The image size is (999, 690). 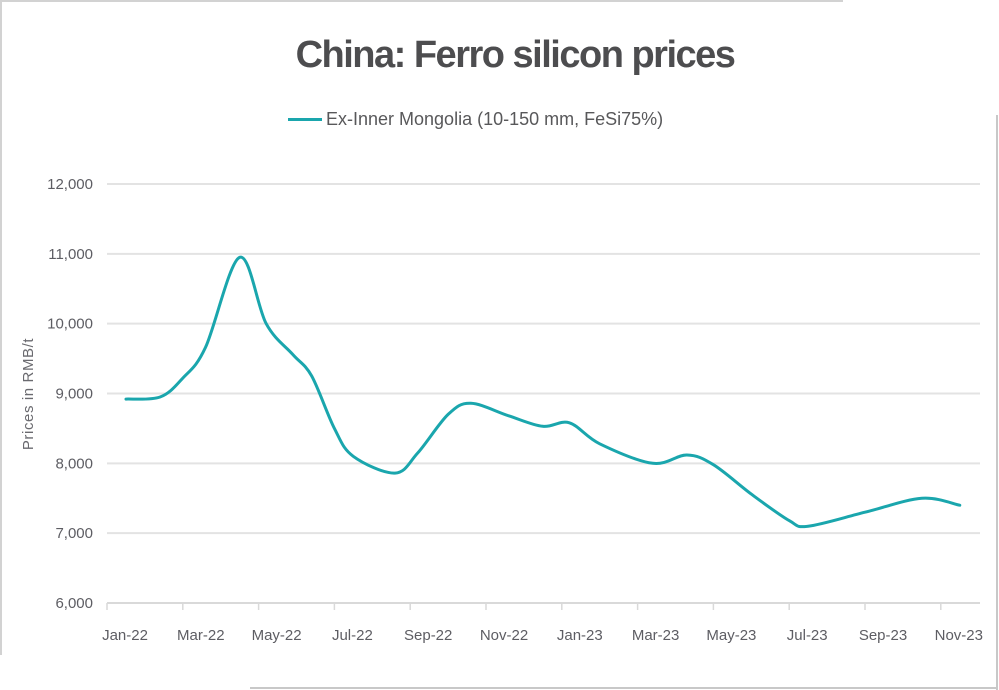 I want to click on frame-border-top, so click(x=421, y=1).